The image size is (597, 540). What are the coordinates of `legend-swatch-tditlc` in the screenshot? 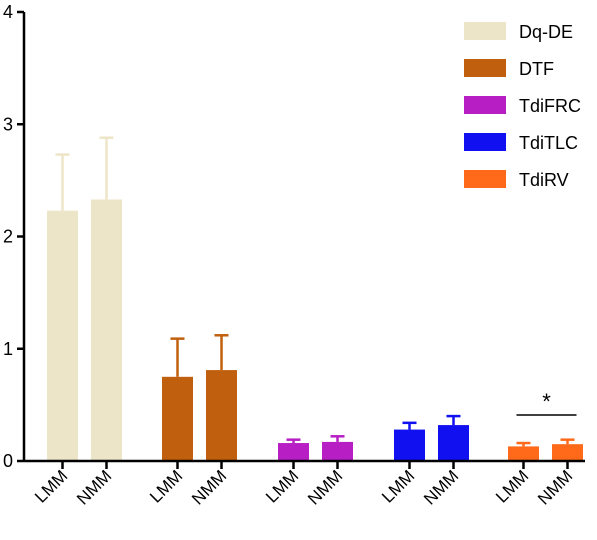 It's located at (485, 142).